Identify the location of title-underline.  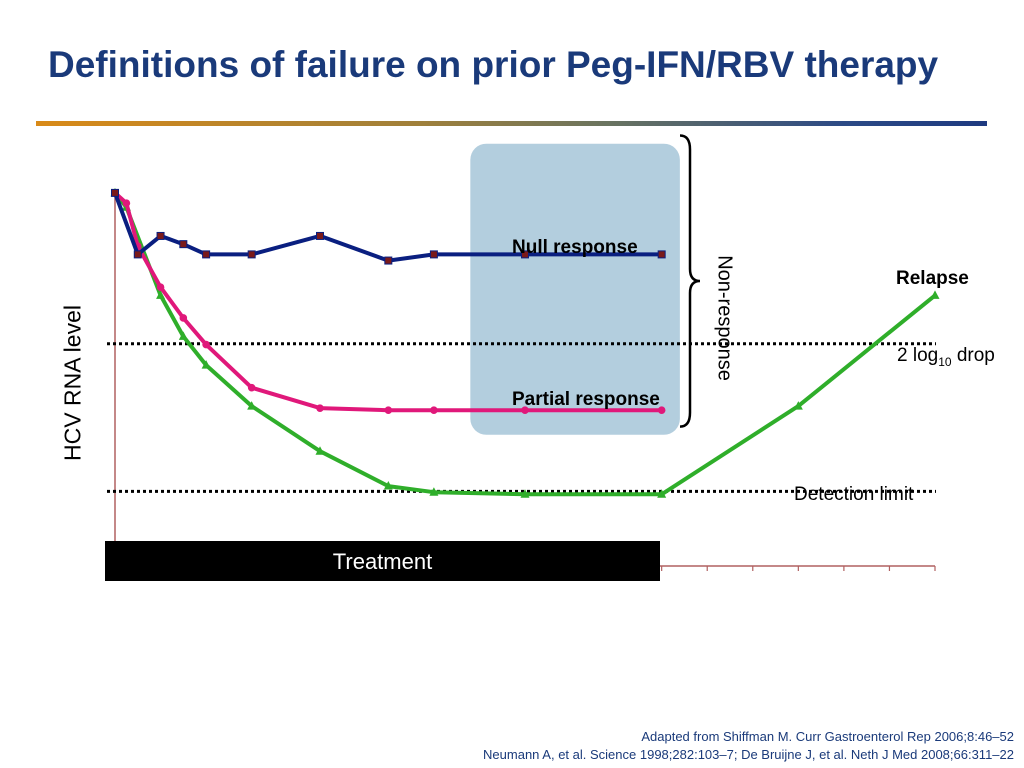
(511, 123).